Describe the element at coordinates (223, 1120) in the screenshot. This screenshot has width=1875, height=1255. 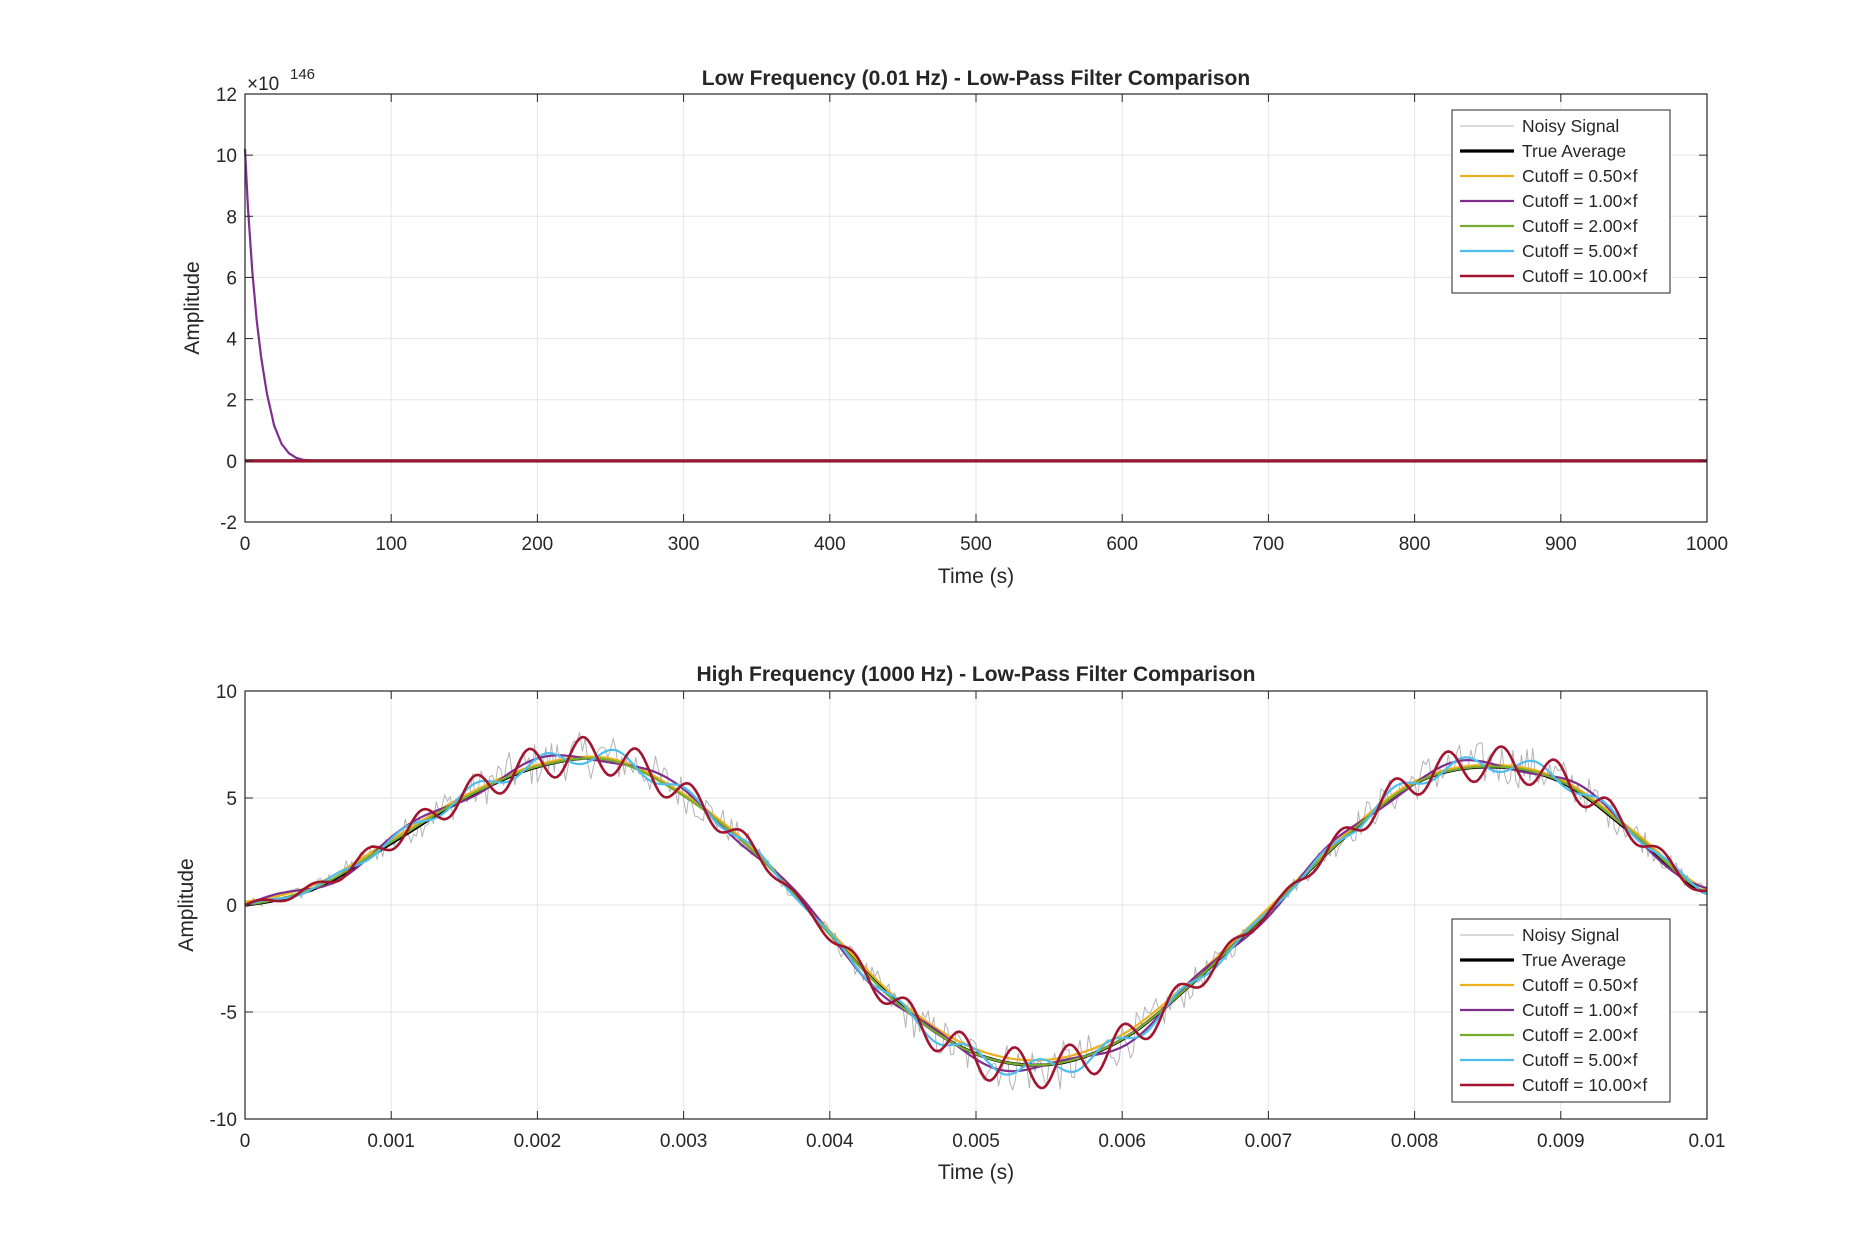
I see `y-tick-label: -10` at that location.